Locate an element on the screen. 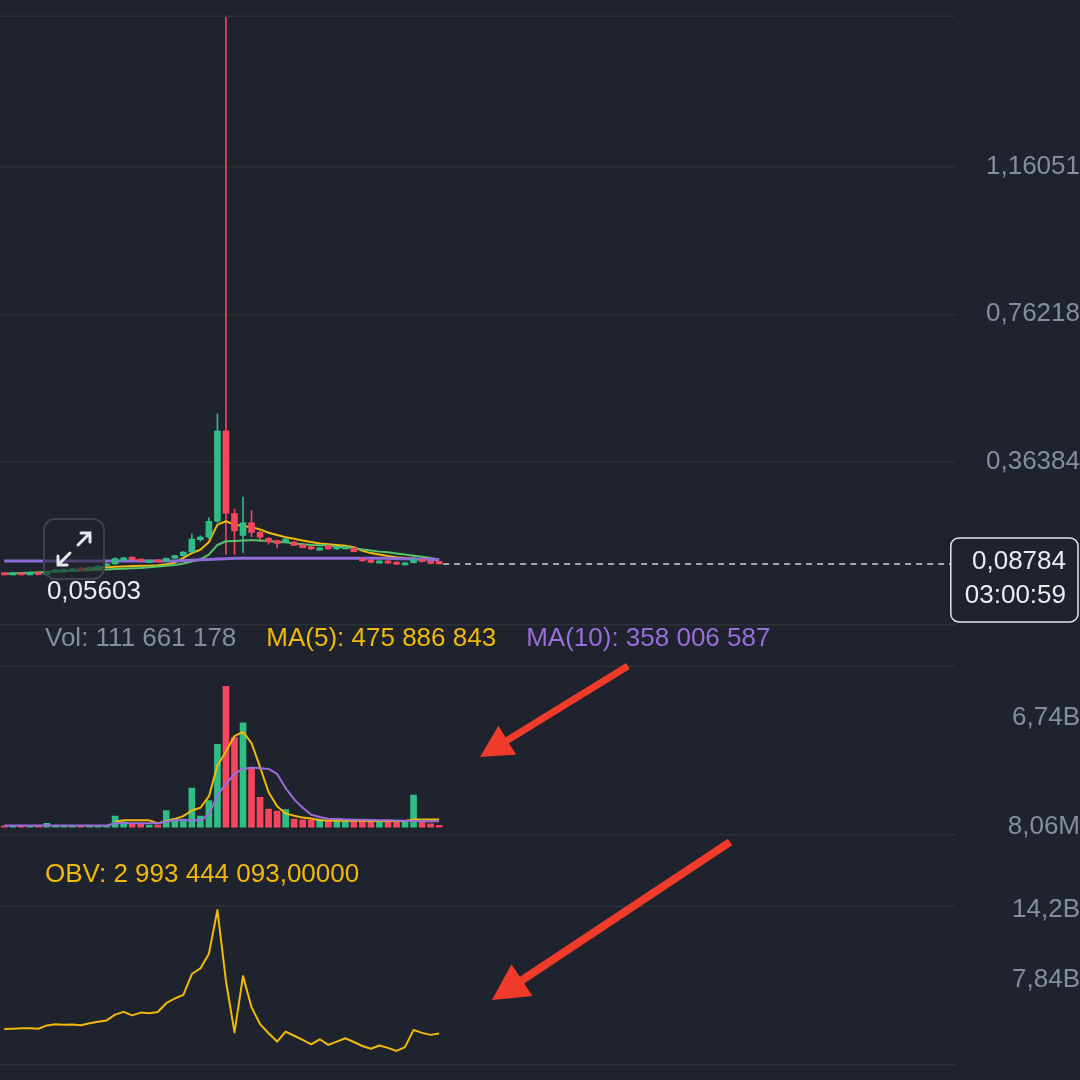  text: 03:00:59 is located at coordinates (1015, 594).